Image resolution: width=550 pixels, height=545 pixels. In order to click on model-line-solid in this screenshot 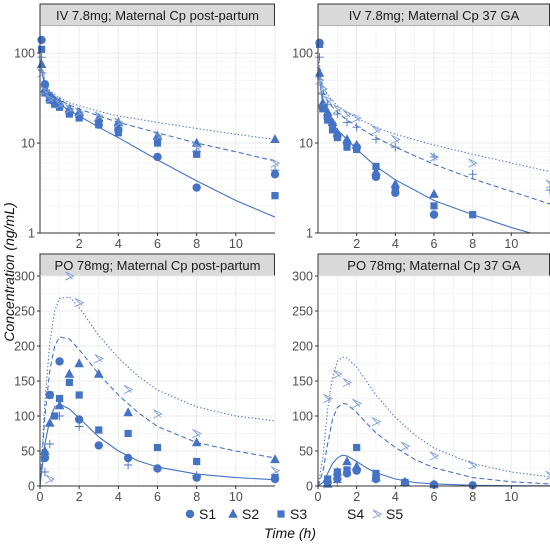, I will do `click(434, 470)`.